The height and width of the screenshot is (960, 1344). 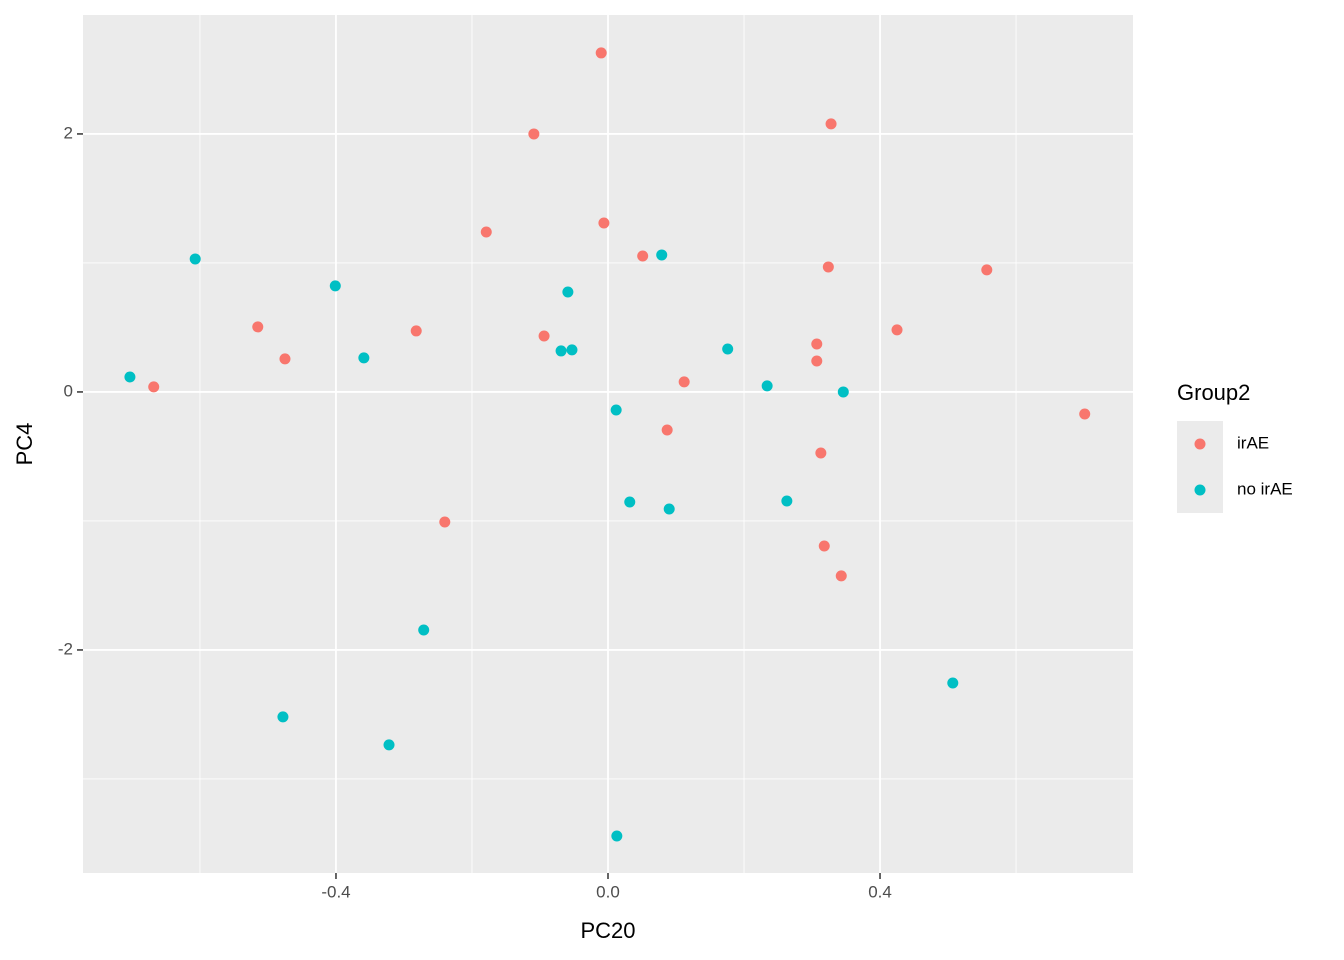 I want to click on y-axis-title: PC4, so click(x=24, y=444).